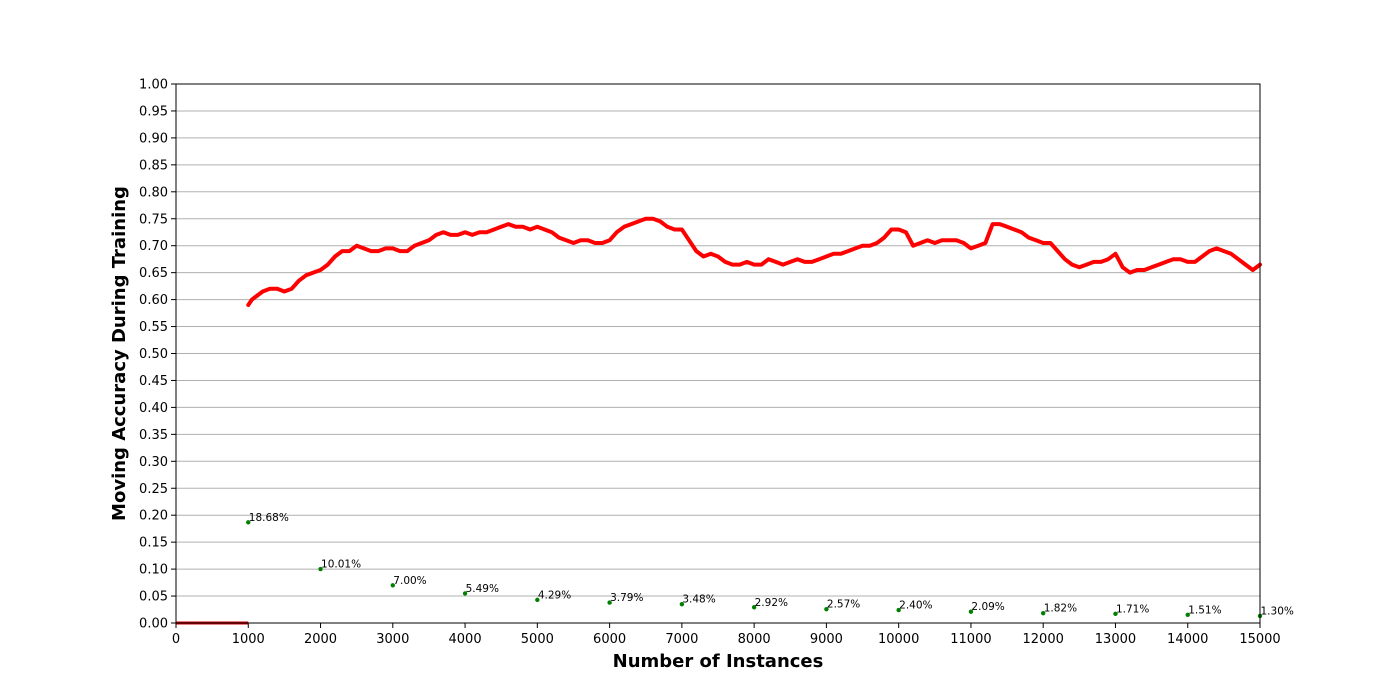 The image size is (1400, 700). What do you see at coordinates (1115, 639) in the screenshot?
I see `x-tick-label: 13000` at bounding box center [1115, 639].